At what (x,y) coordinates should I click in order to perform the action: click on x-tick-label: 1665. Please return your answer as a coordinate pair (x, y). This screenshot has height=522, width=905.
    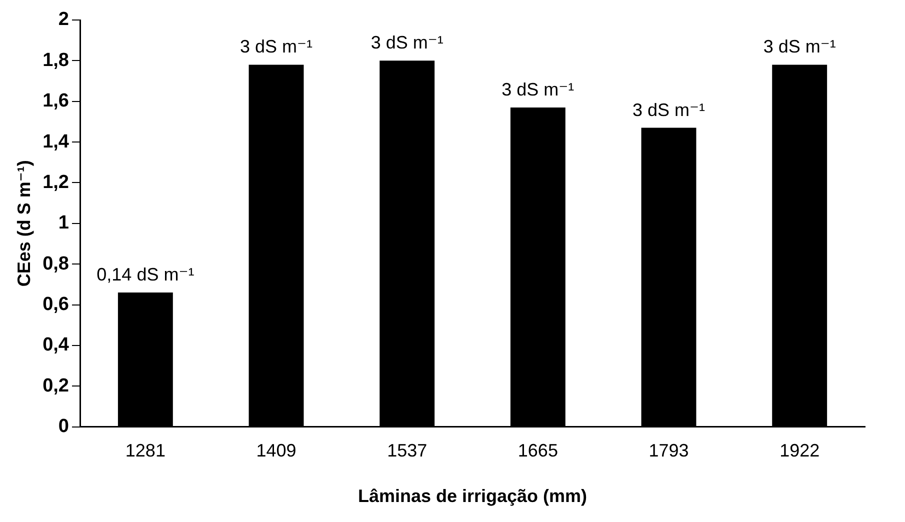
    Looking at the image, I should click on (538, 450).